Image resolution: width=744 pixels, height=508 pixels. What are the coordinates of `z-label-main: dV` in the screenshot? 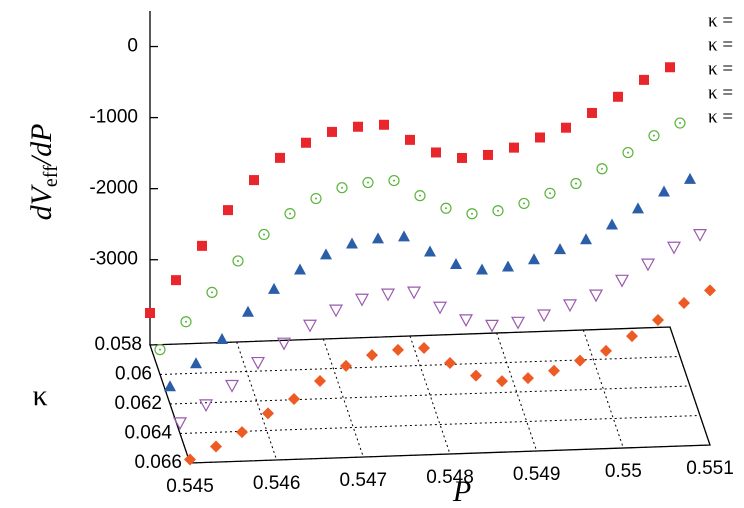 It's located at (41, 201).